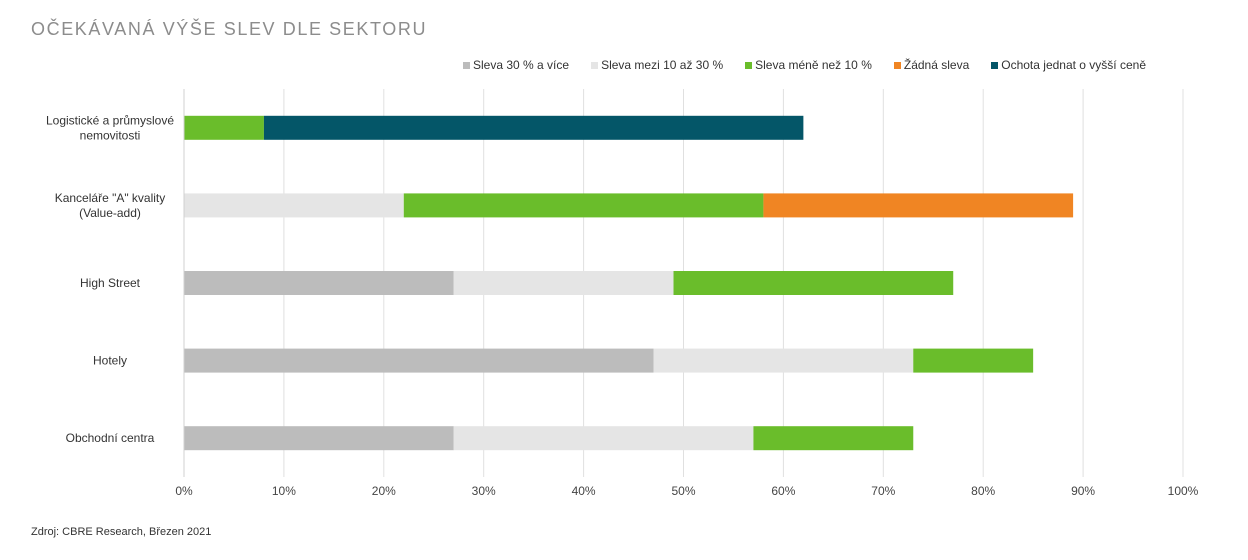  I want to click on category-label-line: High Street, so click(110, 283).